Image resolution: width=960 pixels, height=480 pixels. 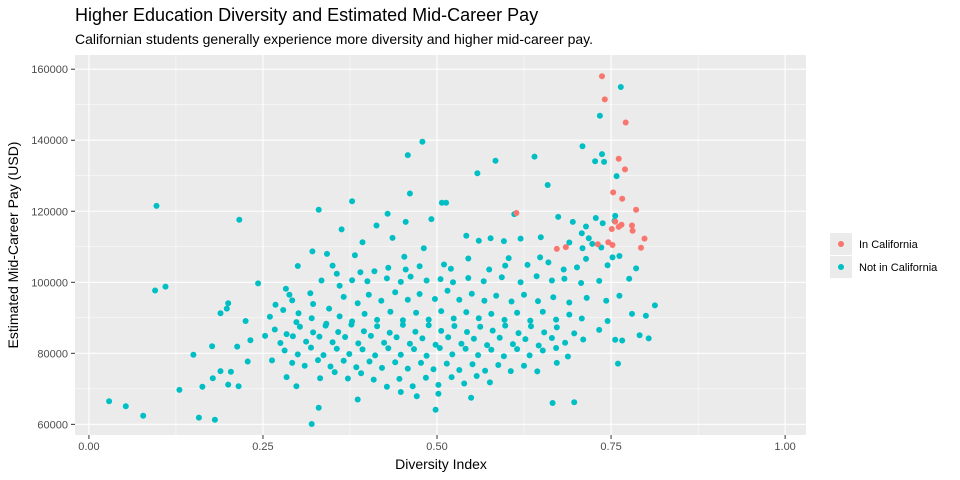 I want to click on y-axis-title: Estimated Mid-Career Pay (USD), so click(x=13, y=245).